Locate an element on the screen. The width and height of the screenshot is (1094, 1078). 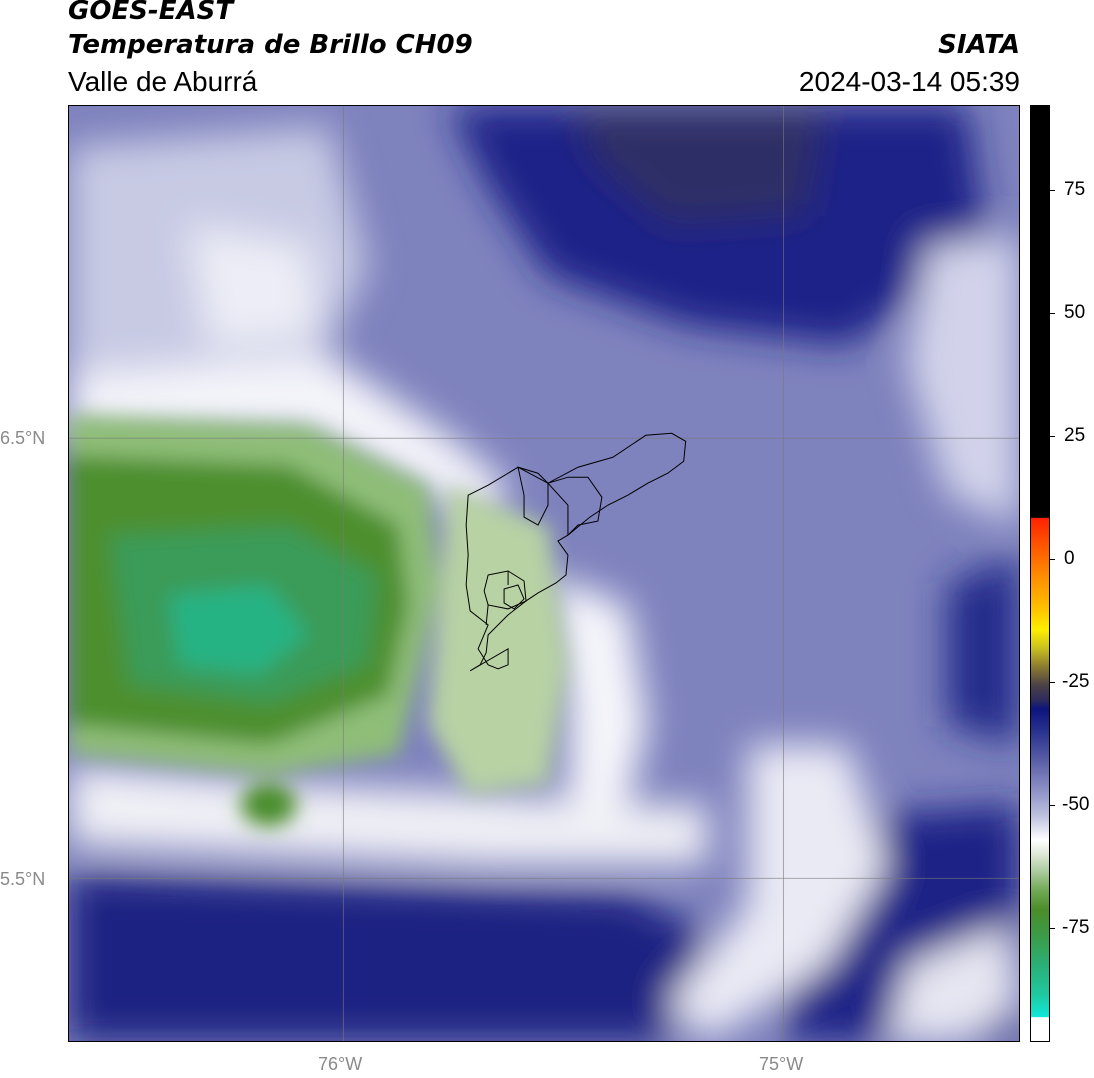
organization-label: SIATA is located at coordinates (979, 45).